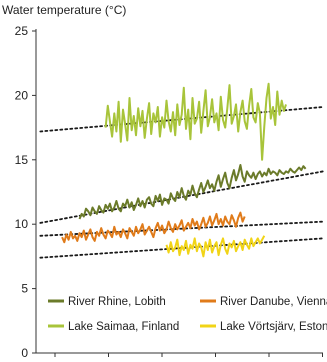 The width and height of the screenshot is (327, 362). What do you see at coordinates (24, 289) in the screenshot?
I see `y-tick-label: 5` at bounding box center [24, 289].